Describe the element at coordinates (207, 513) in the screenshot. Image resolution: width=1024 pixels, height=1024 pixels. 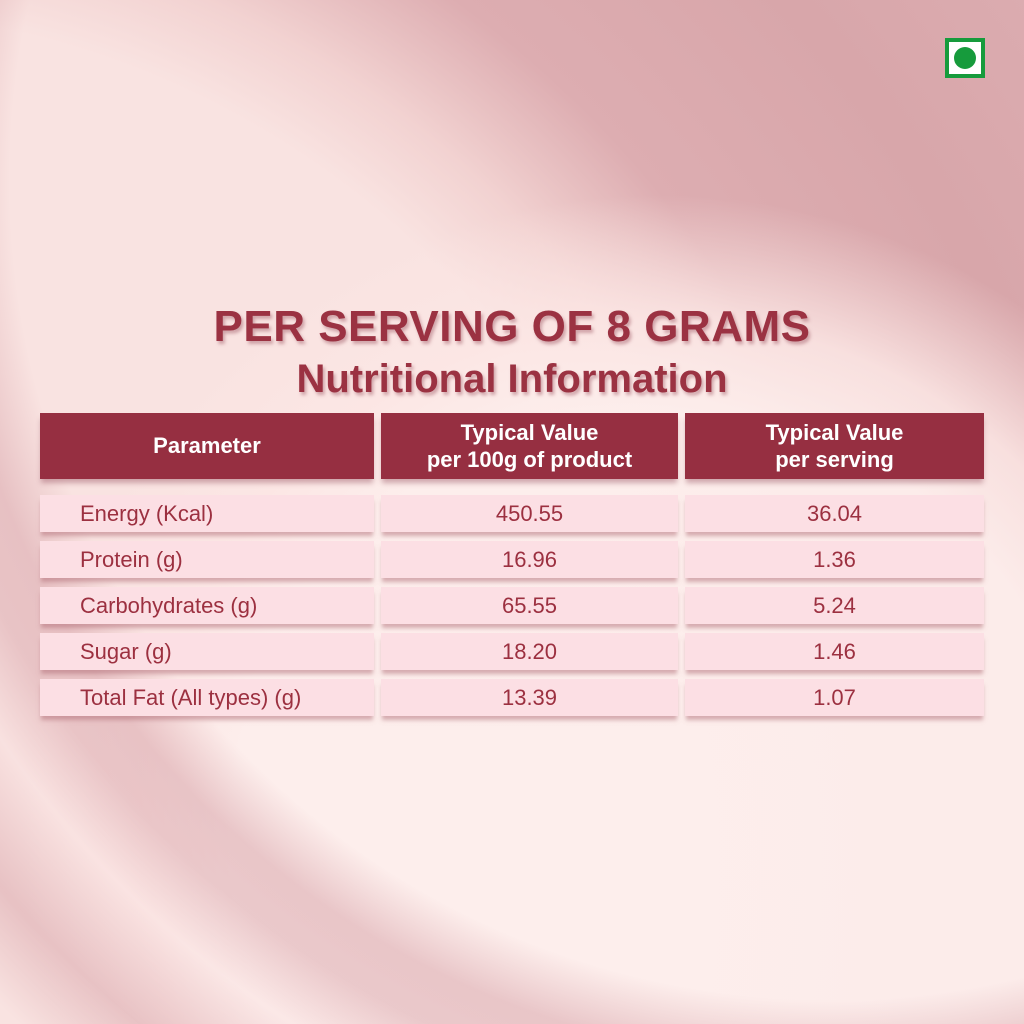
I see `parameter-cell: Energy (Kcal)` at that location.